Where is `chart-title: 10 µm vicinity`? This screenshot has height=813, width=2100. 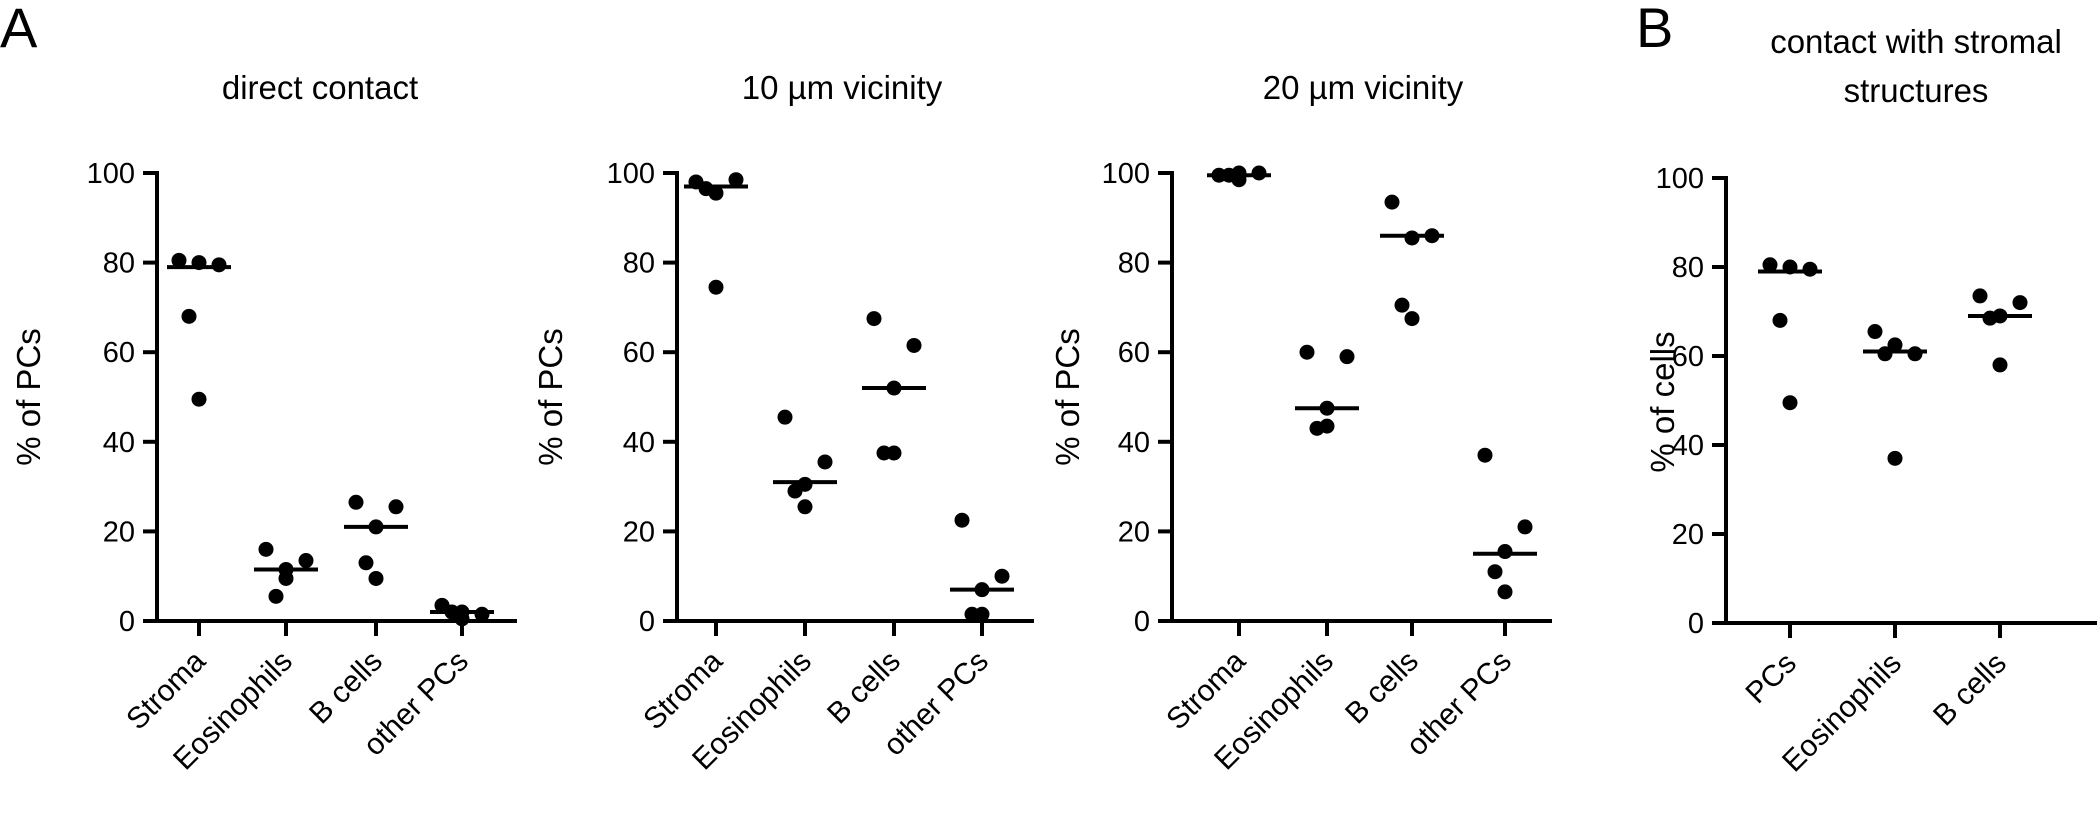 chart-title: 10 µm vicinity is located at coordinates (842, 87).